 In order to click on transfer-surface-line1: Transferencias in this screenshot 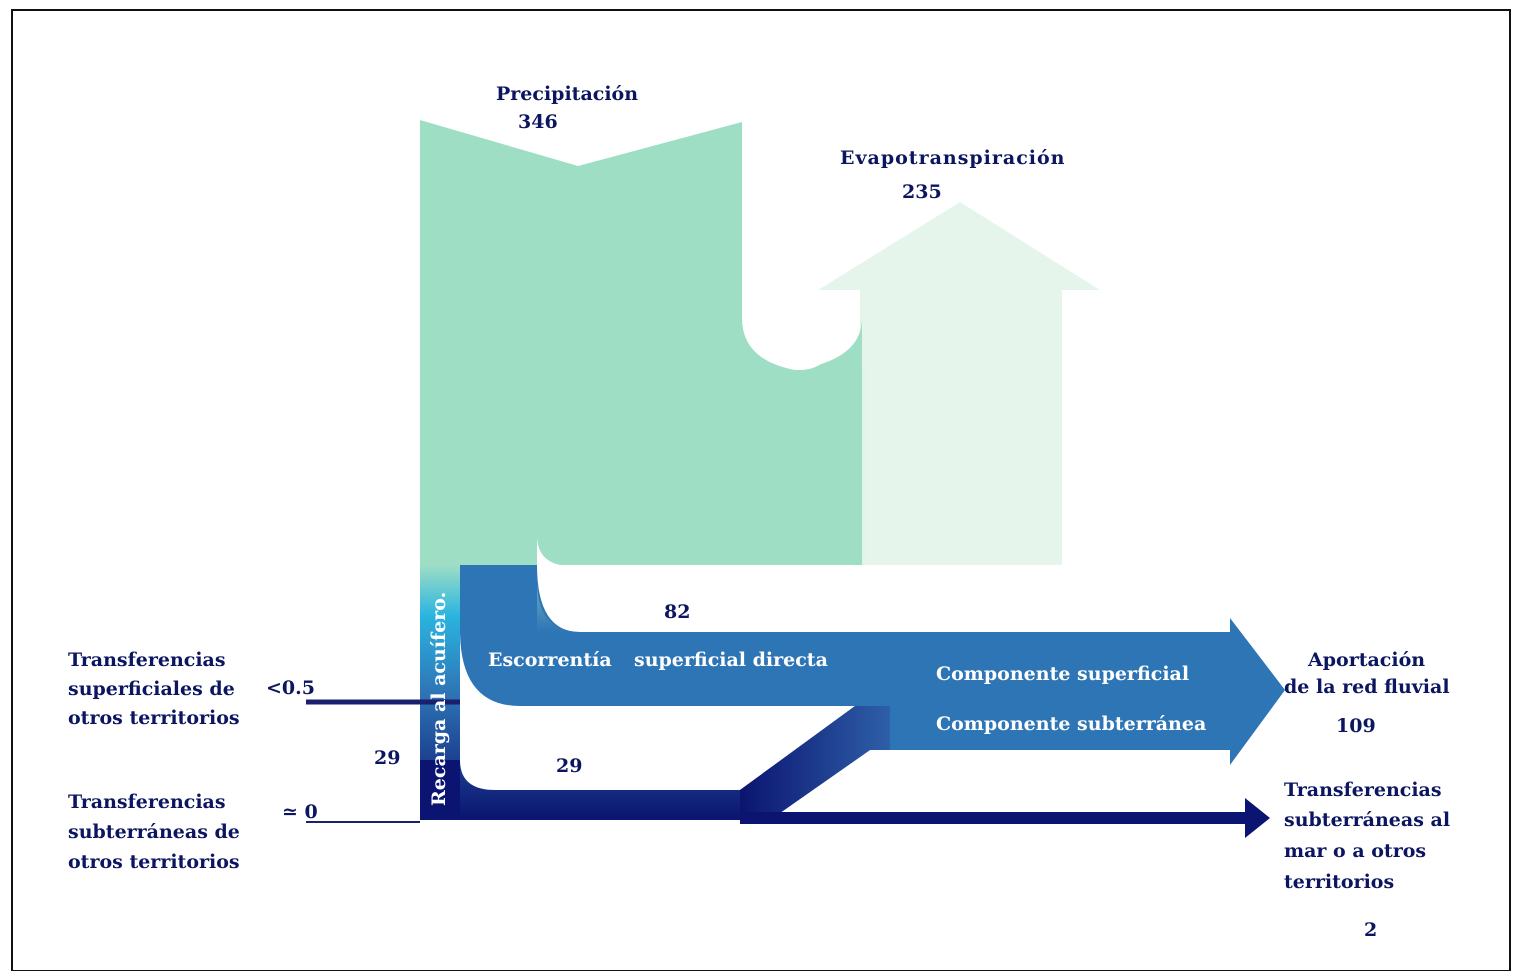, I will do `click(147, 660)`.